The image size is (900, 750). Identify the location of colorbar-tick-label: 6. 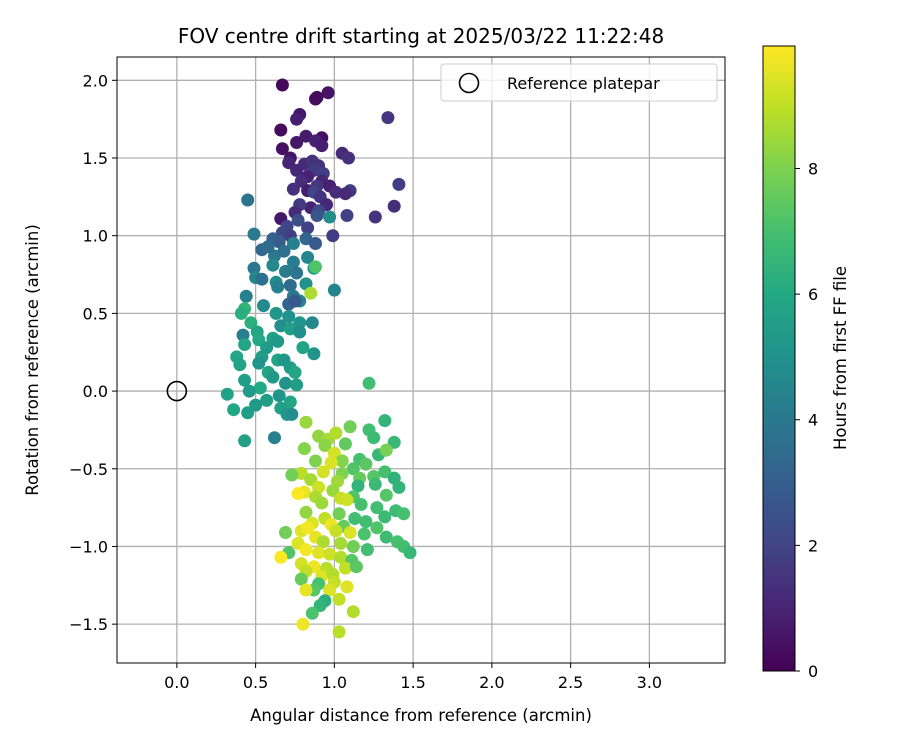
(813, 294).